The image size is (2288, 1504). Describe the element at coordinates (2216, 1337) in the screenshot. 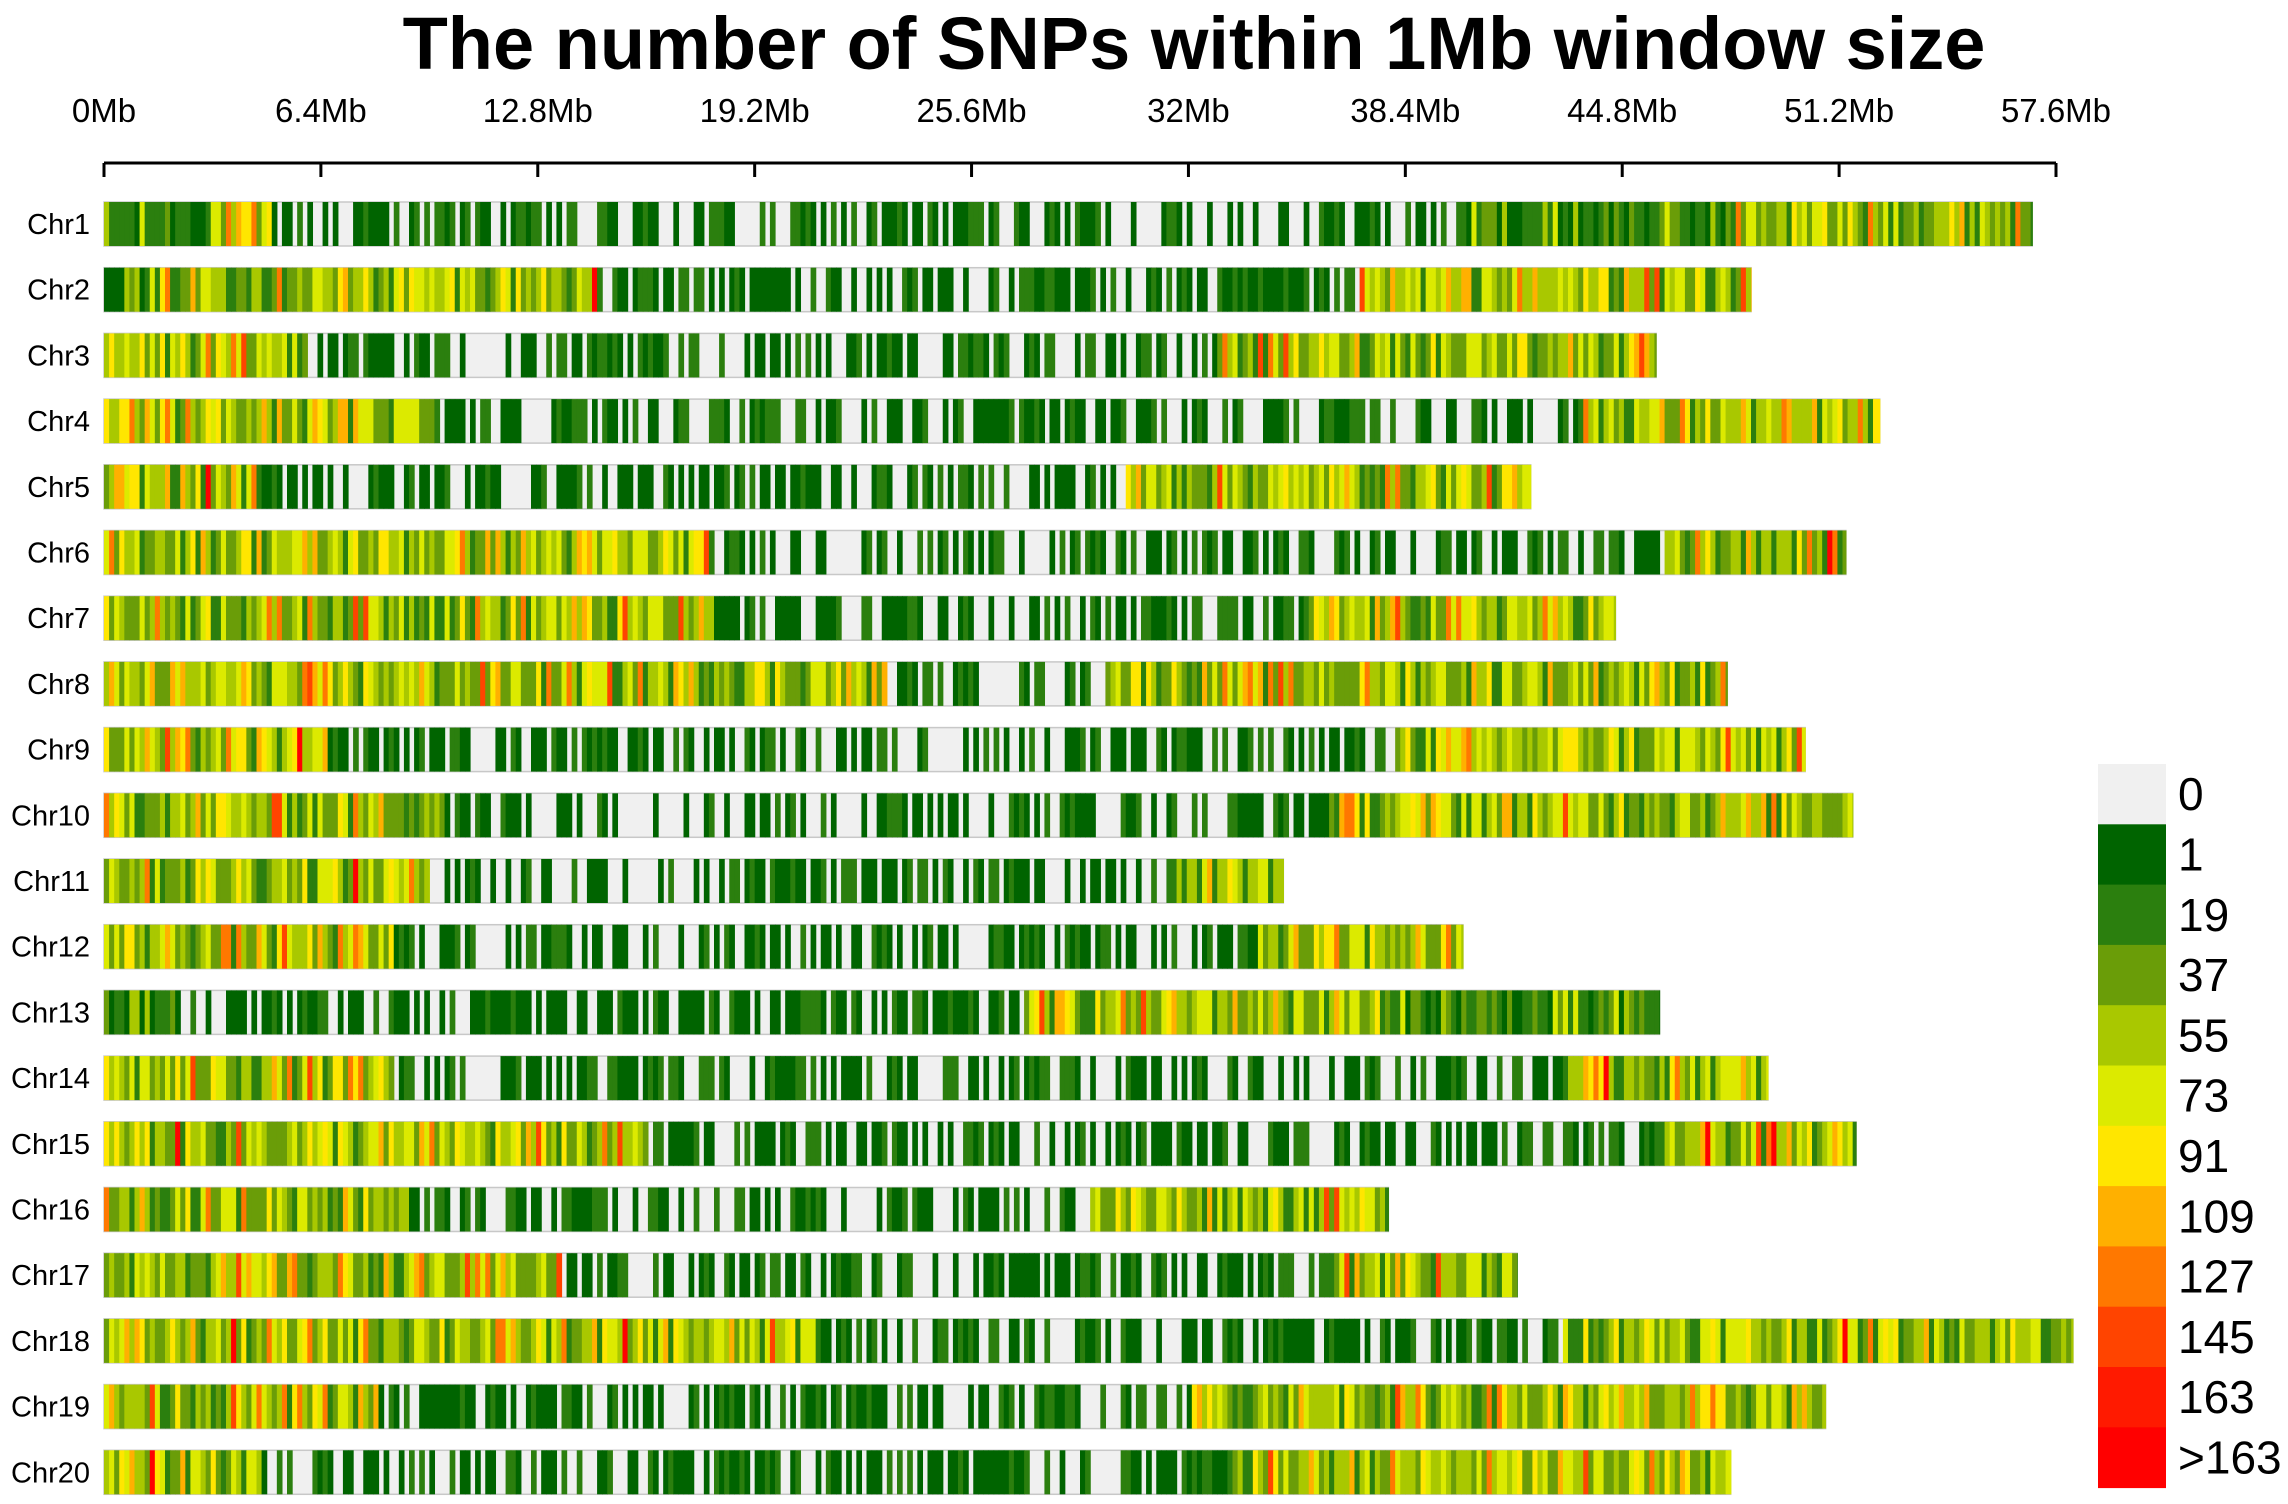

I see `legend-label-9: 145` at that location.